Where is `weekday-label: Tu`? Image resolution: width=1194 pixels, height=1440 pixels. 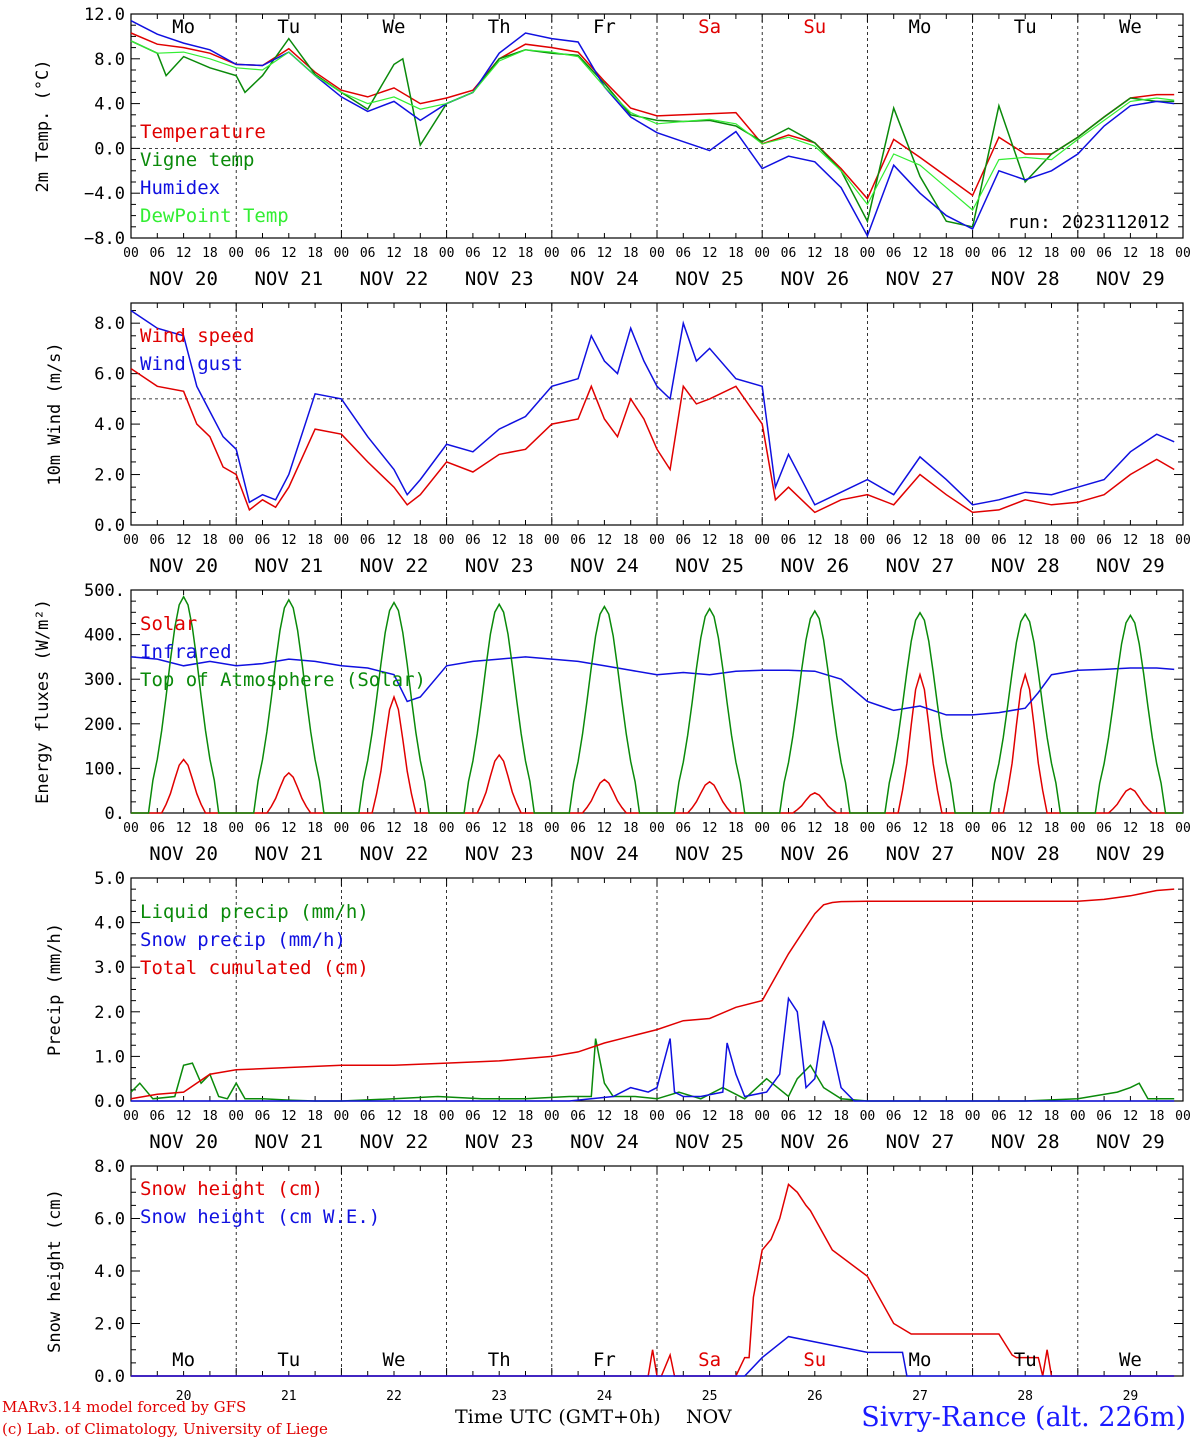
weekday-label: Tu is located at coordinates (1025, 27).